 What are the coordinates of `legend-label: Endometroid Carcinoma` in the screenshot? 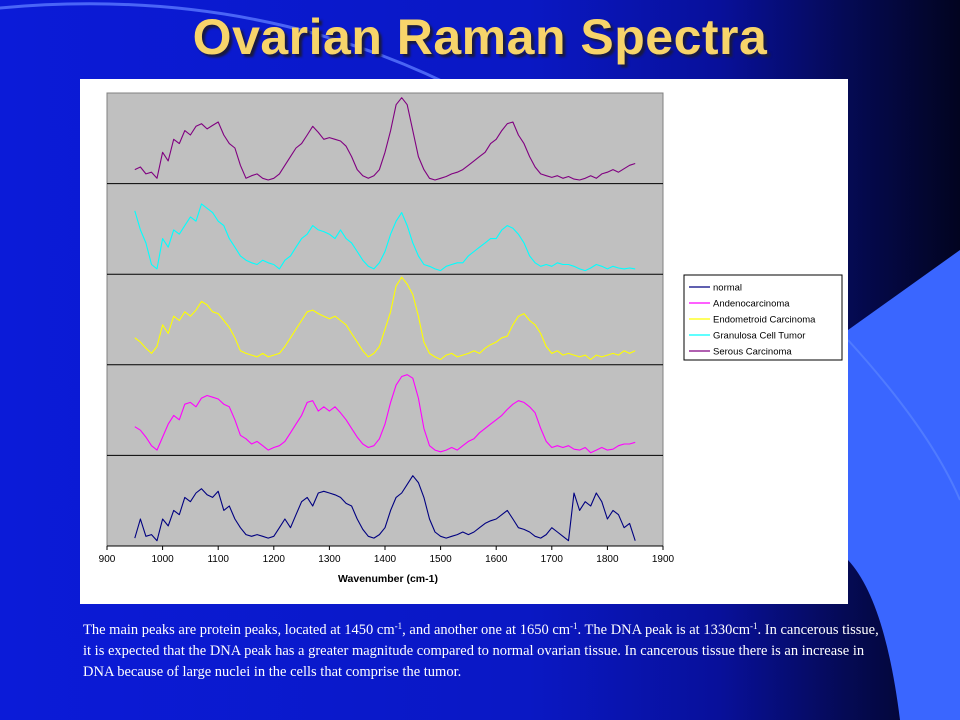 It's located at (764, 320).